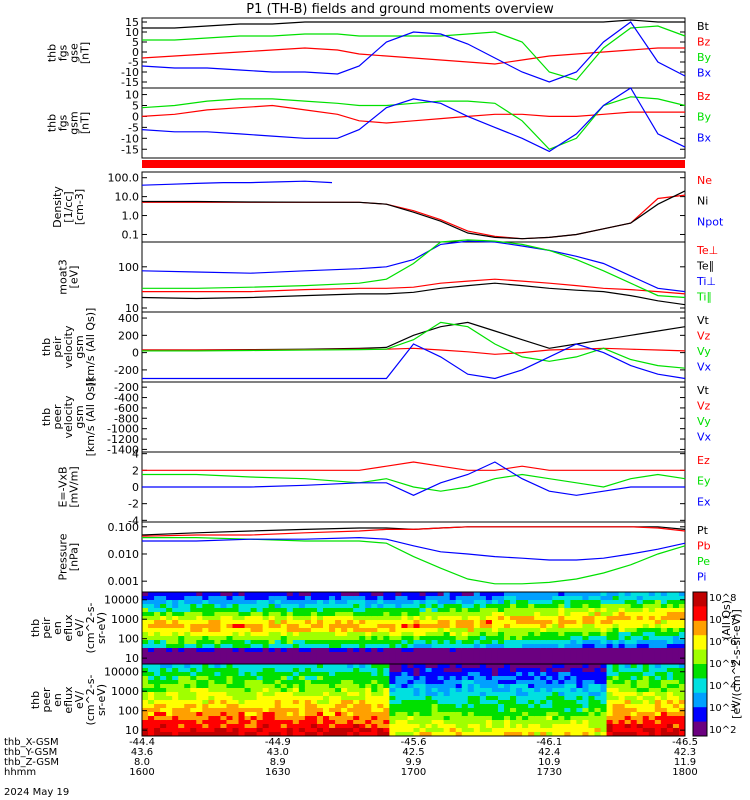 The width and height of the screenshot is (750, 800). I want to click on y-axis-label: E=-VxB[mV/m], so click(69, 486).